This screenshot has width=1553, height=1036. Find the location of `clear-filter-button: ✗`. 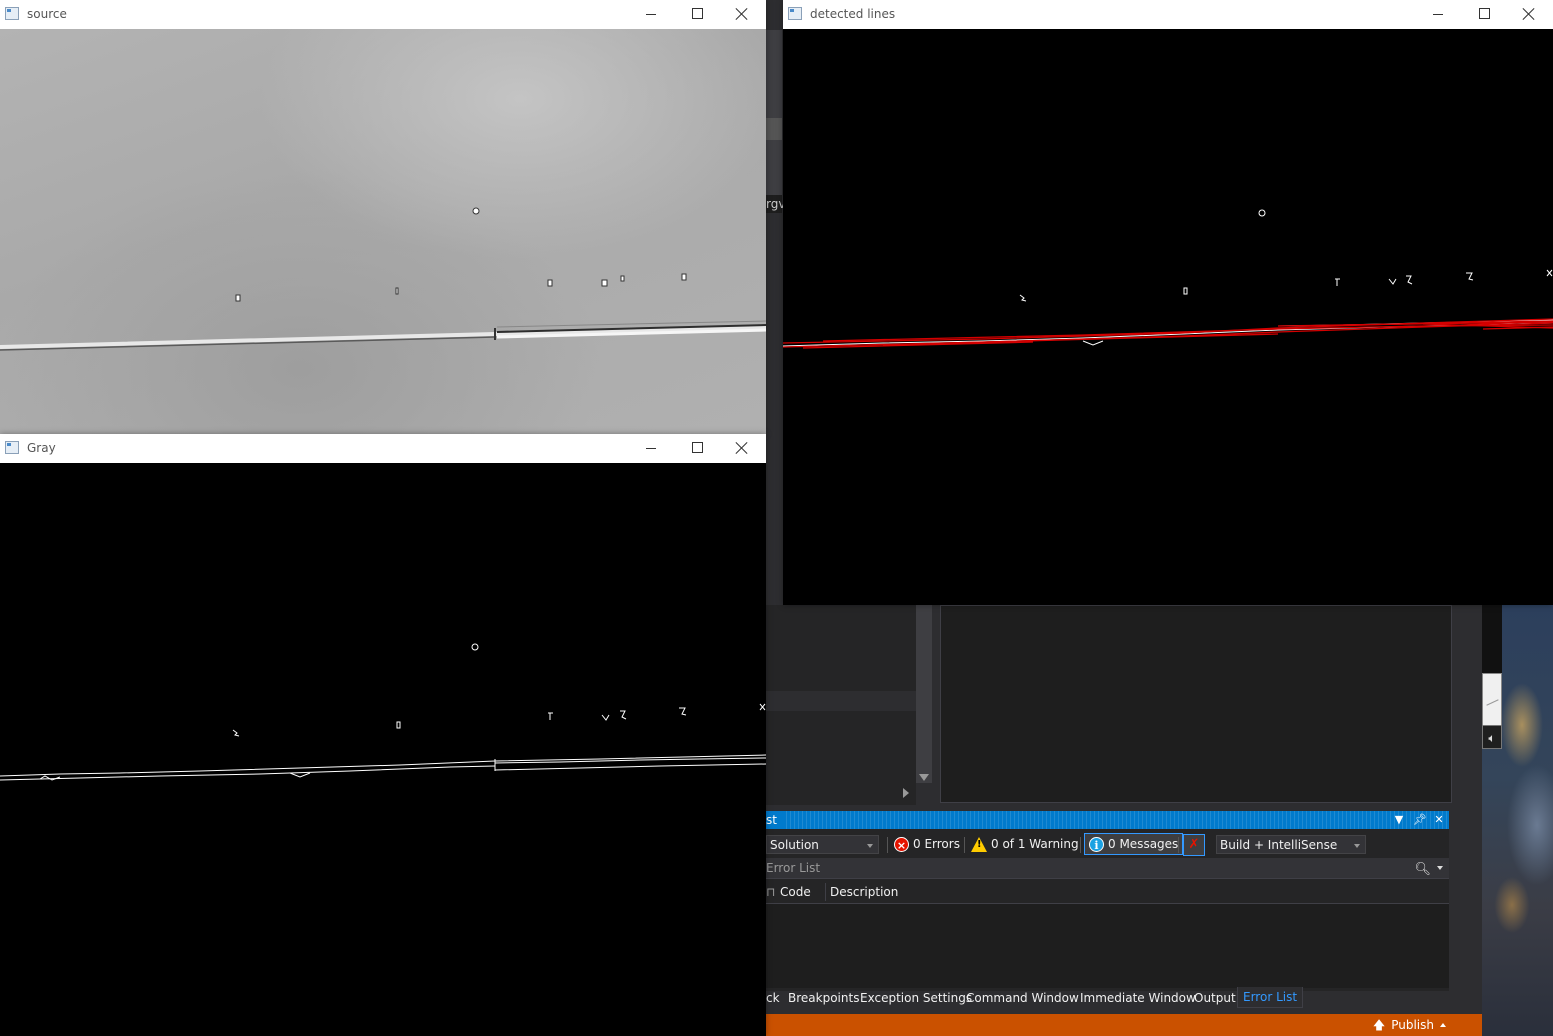

clear-filter-button: ✗ is located at coordinates (1194, 845).